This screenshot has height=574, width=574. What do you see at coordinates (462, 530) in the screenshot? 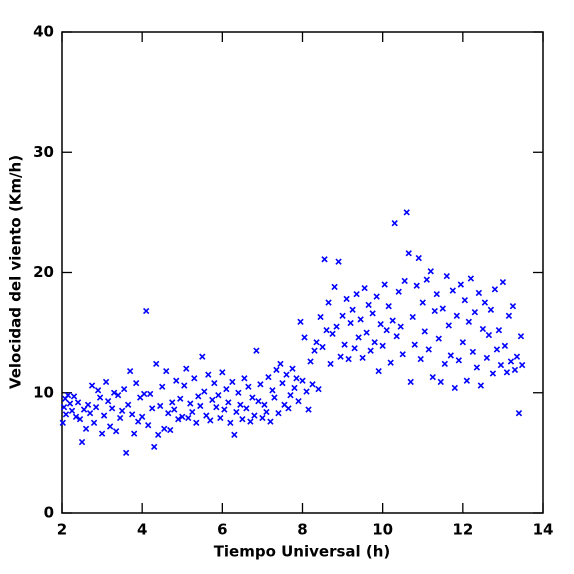
I see `x-tick-label: 12` at bounding box center [462, 530].